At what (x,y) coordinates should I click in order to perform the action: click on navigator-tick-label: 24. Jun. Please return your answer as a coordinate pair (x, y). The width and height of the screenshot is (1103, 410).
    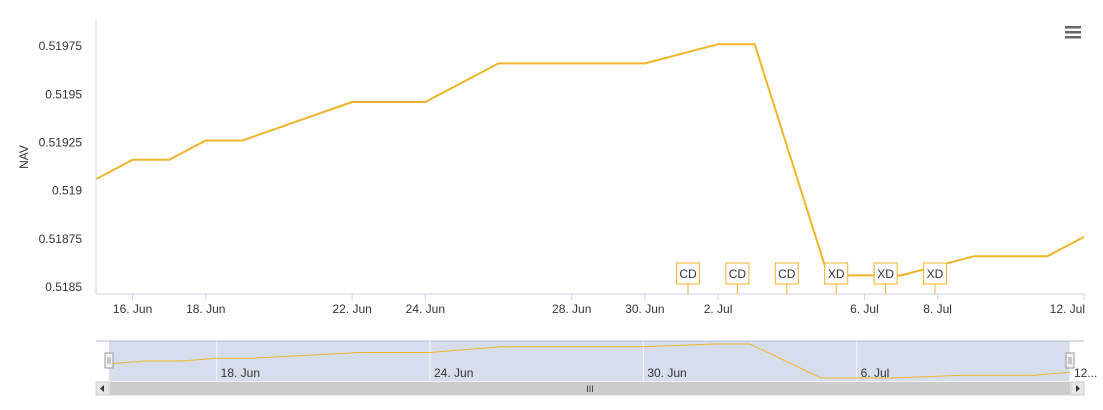
    Looking at the image, I should click on (453, 373).